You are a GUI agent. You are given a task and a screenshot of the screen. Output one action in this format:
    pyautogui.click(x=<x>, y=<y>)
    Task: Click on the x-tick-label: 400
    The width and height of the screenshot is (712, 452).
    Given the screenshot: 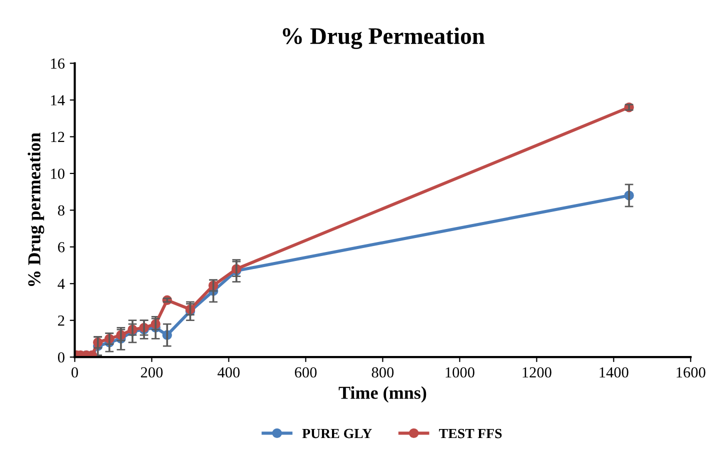 What is the action you would take?
    pyautogui.click(x=229, y=372)
    